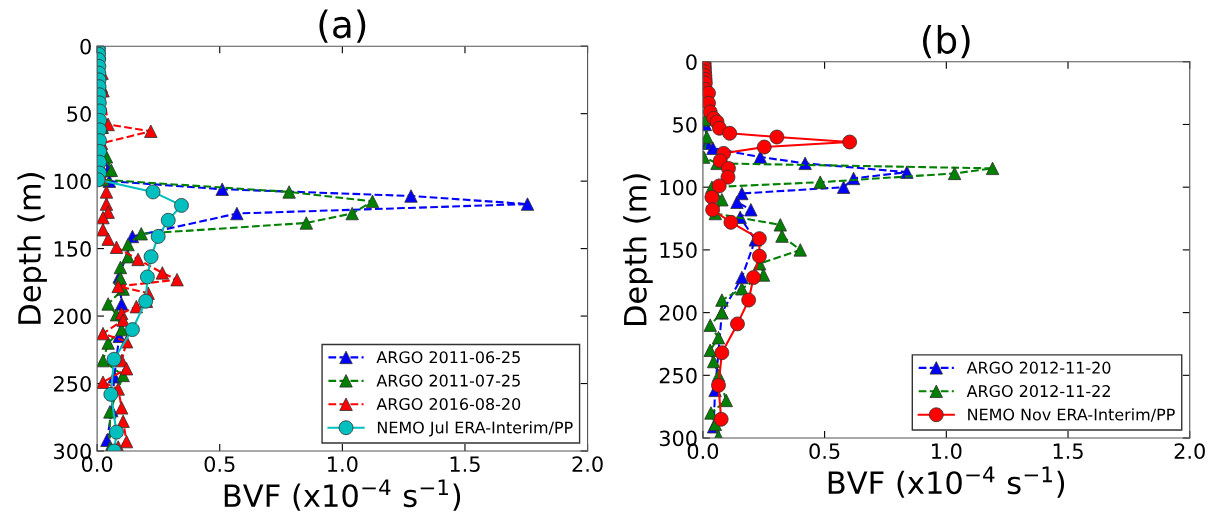 This screenshot has height=519, width=1214. Describe the element at coordinates (1071, 415) in the screenshot. I see `legend-label: NEMO Nov ERA-Interim/PP` at that location.